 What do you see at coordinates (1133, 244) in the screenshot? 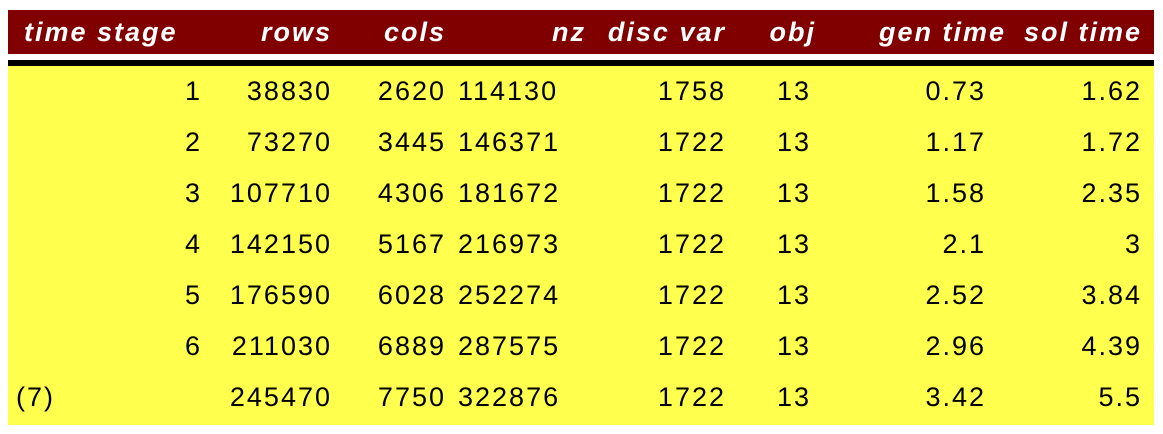
I see `cell-sol-time: 3` at bounding box center [1133, 244].